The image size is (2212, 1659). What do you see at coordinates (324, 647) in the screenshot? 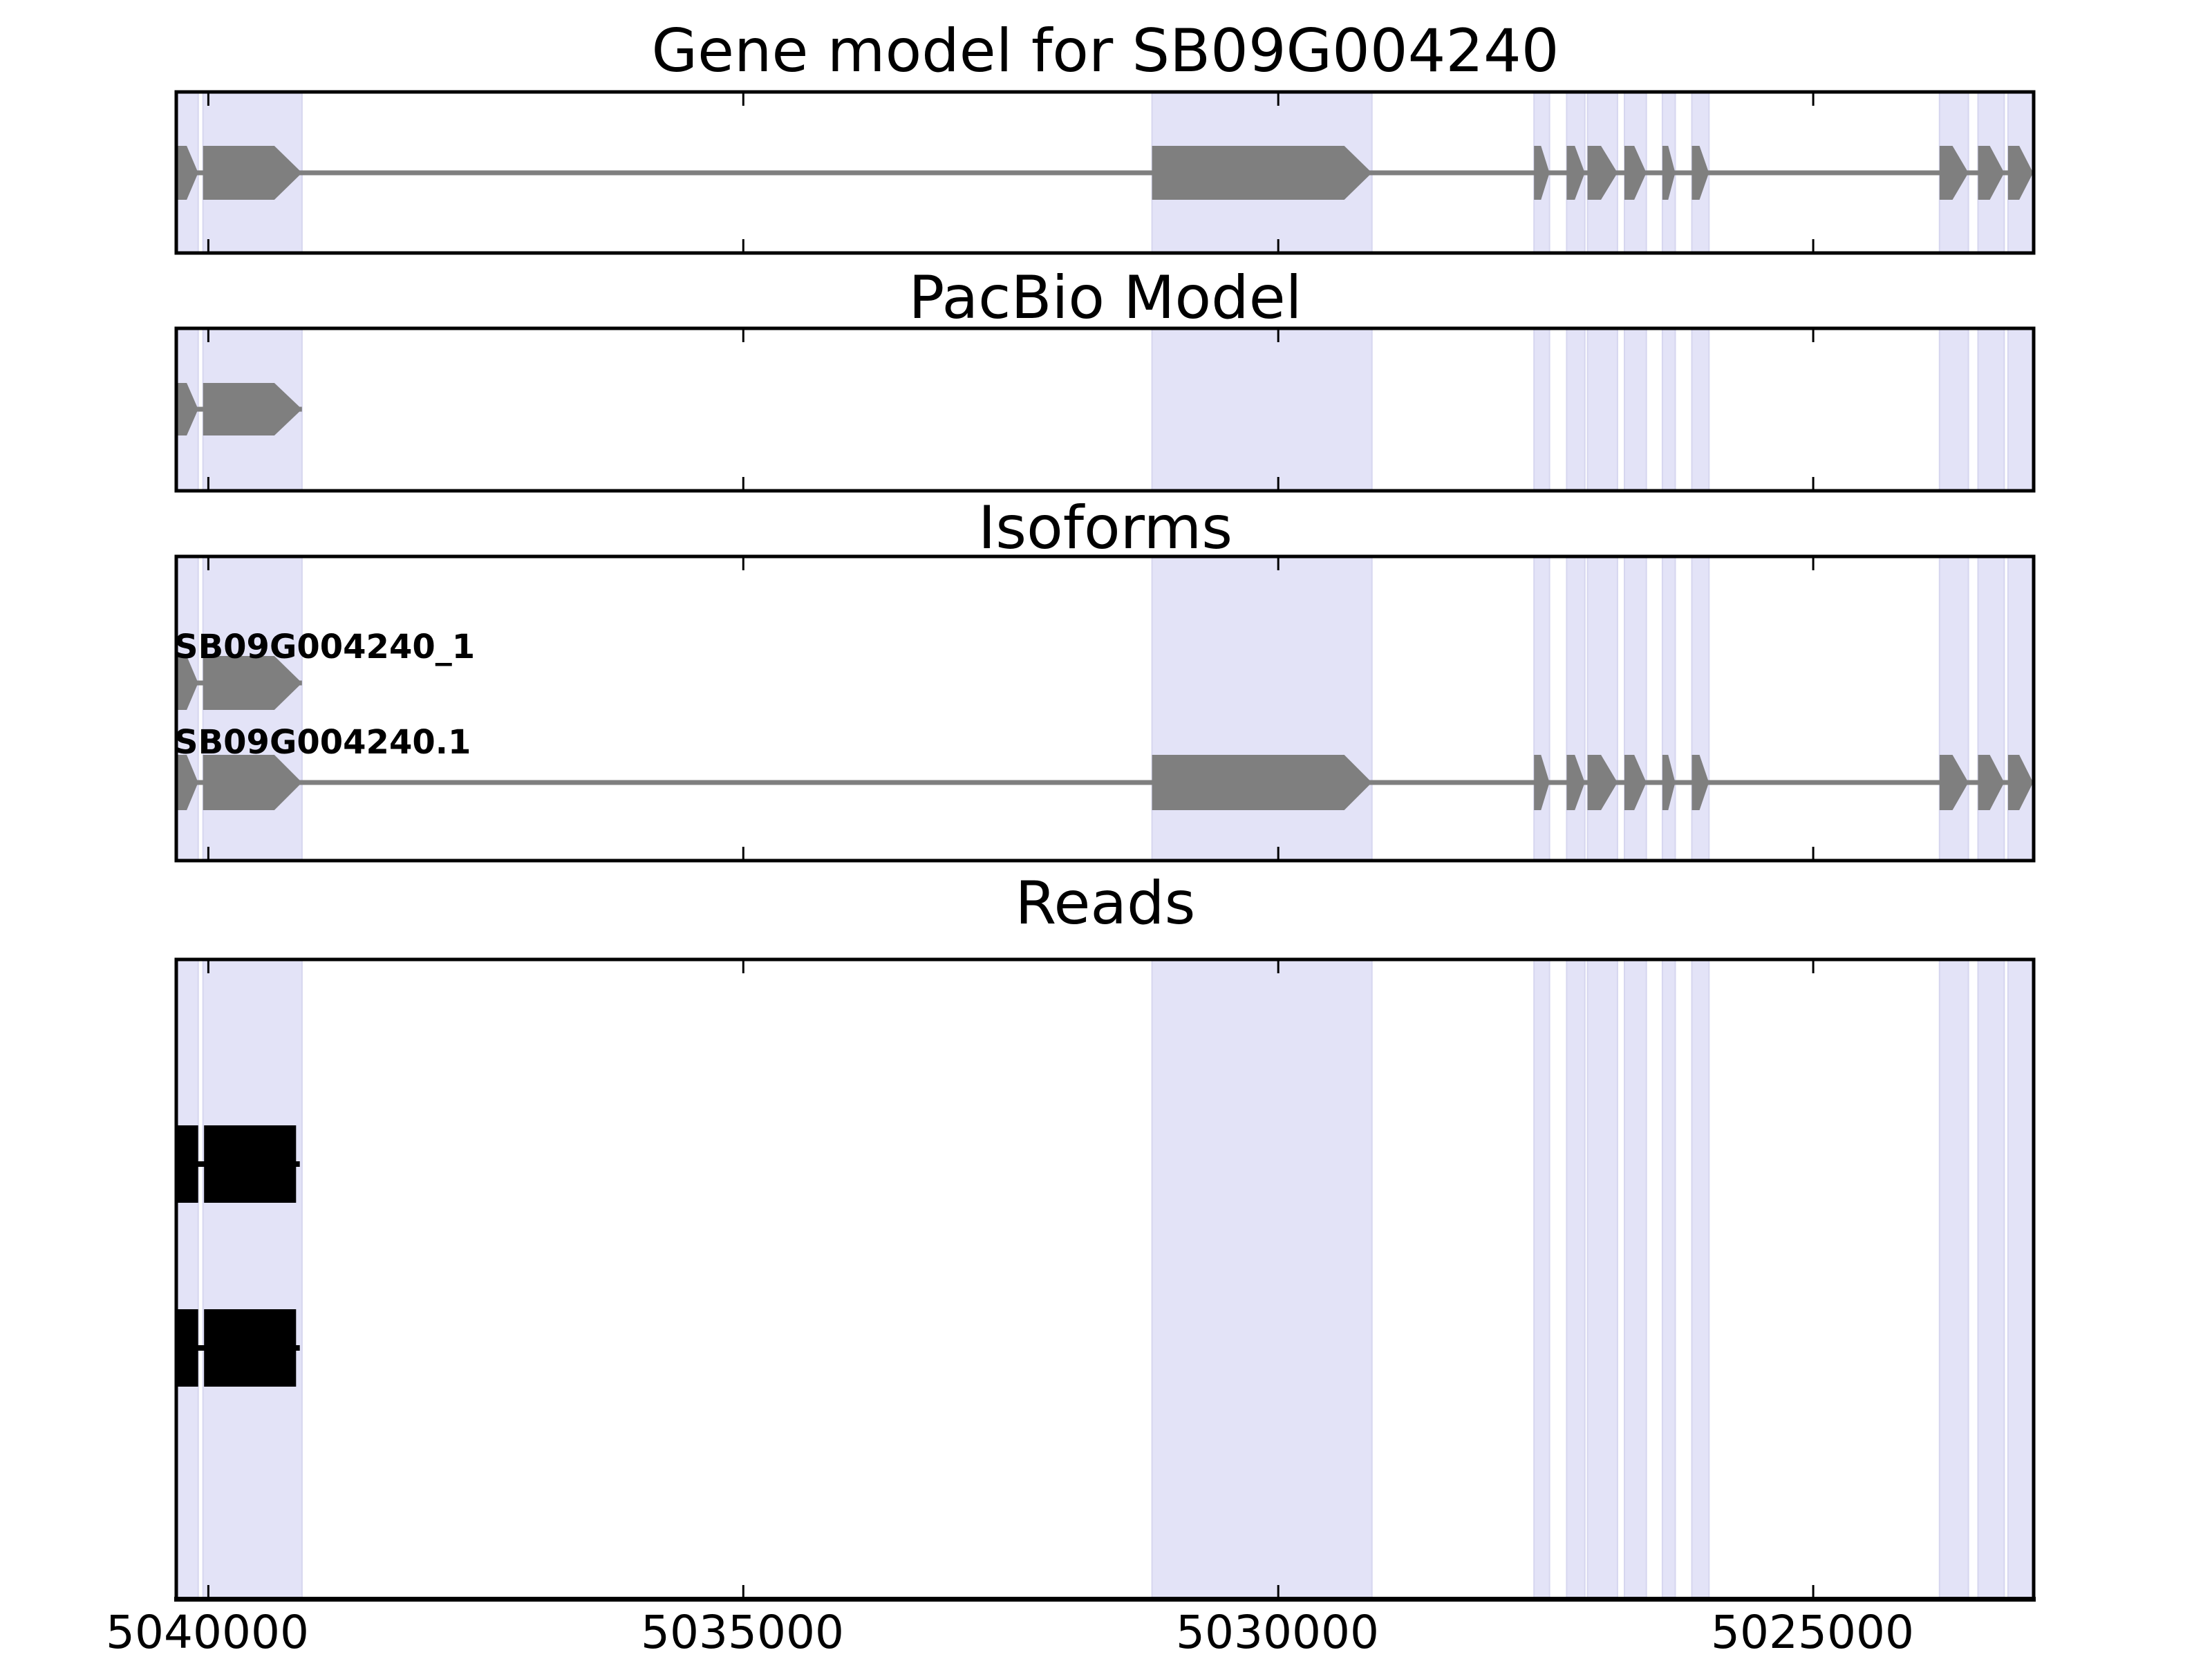
I see `isoform-label: SB09G004240_1` at bounding box center [324, 647].